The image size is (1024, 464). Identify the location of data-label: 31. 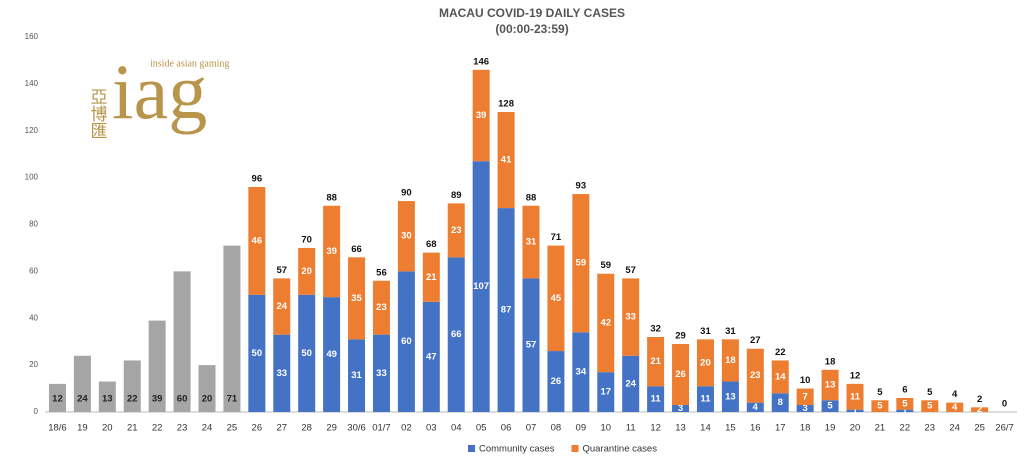
(531, 242).